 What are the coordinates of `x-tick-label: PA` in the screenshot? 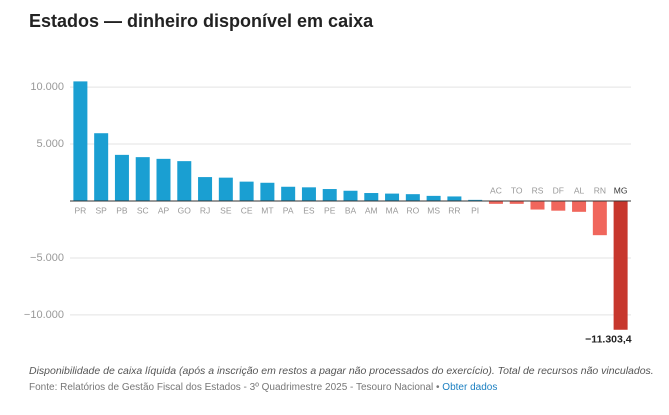 It's located at (288, 210).